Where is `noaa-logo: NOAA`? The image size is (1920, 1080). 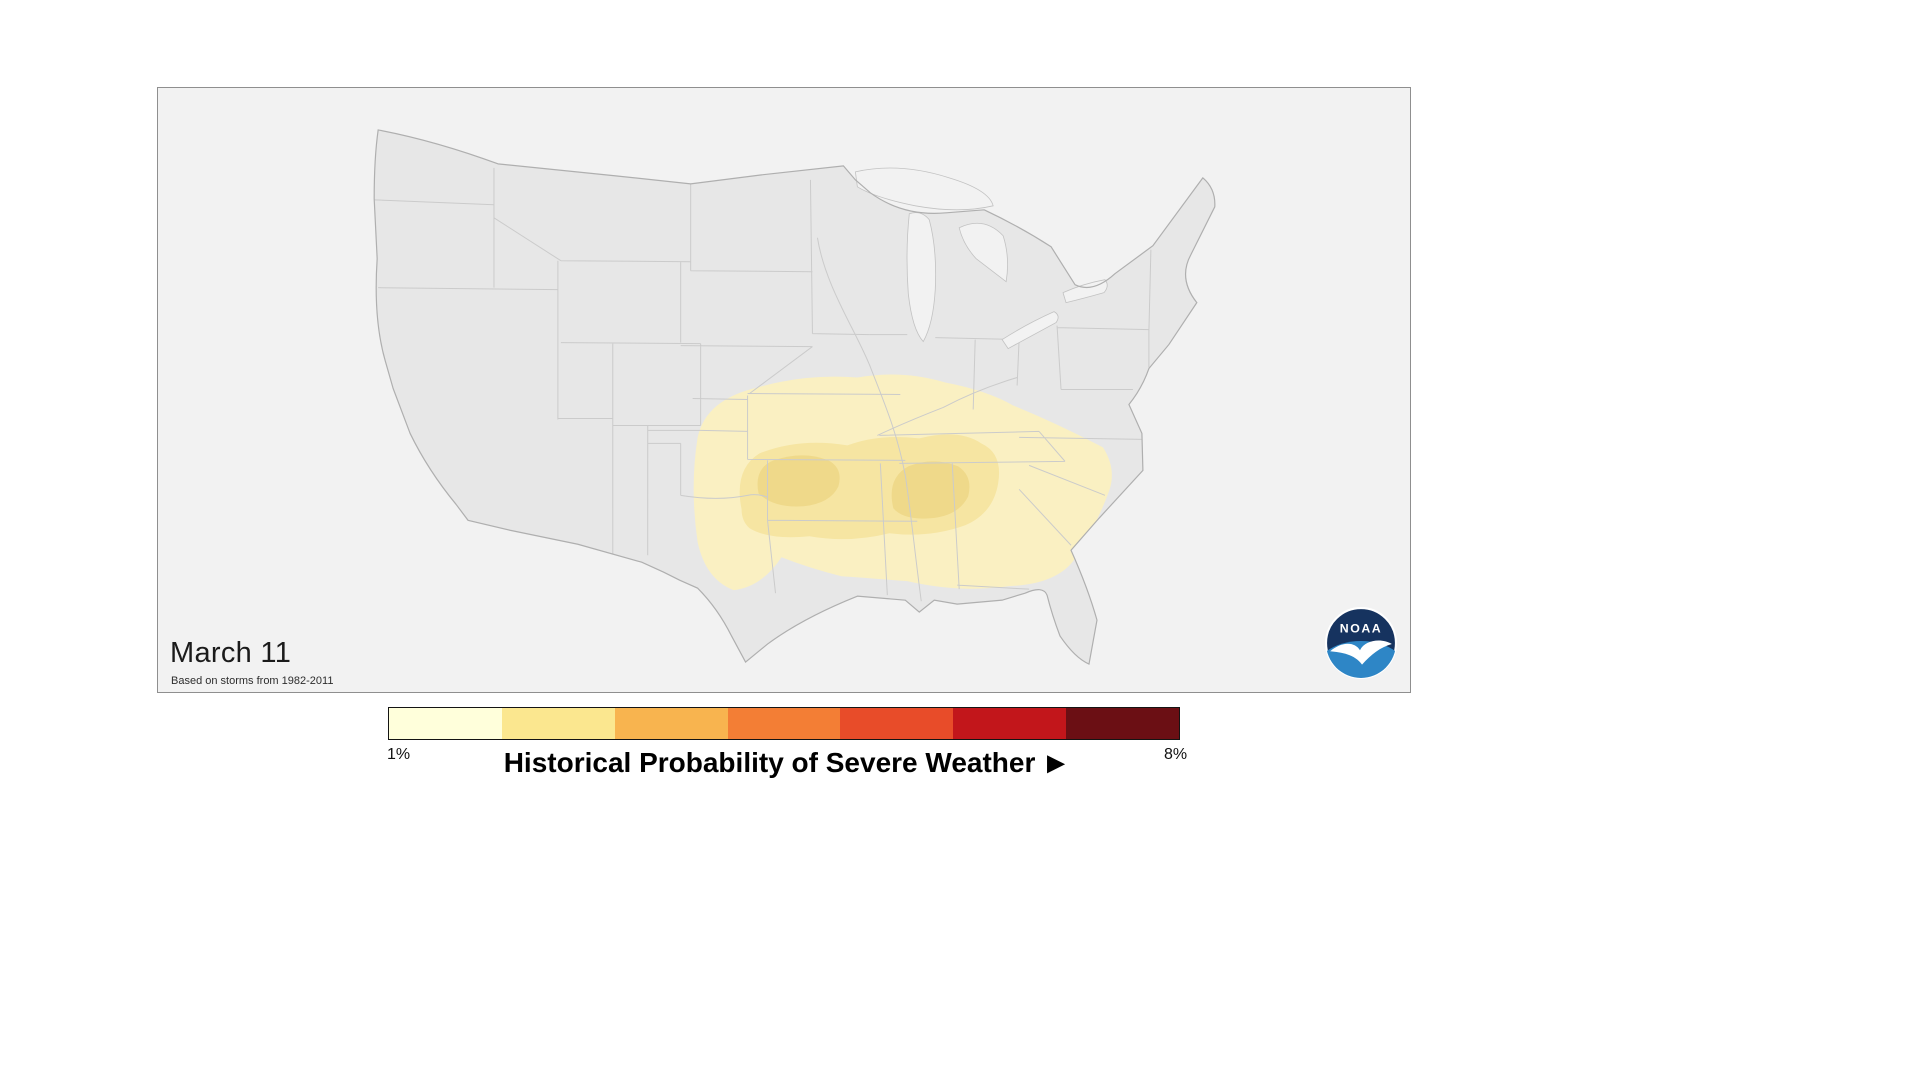
noaa-logo: NOAA is located at coordinates (1361, 643).